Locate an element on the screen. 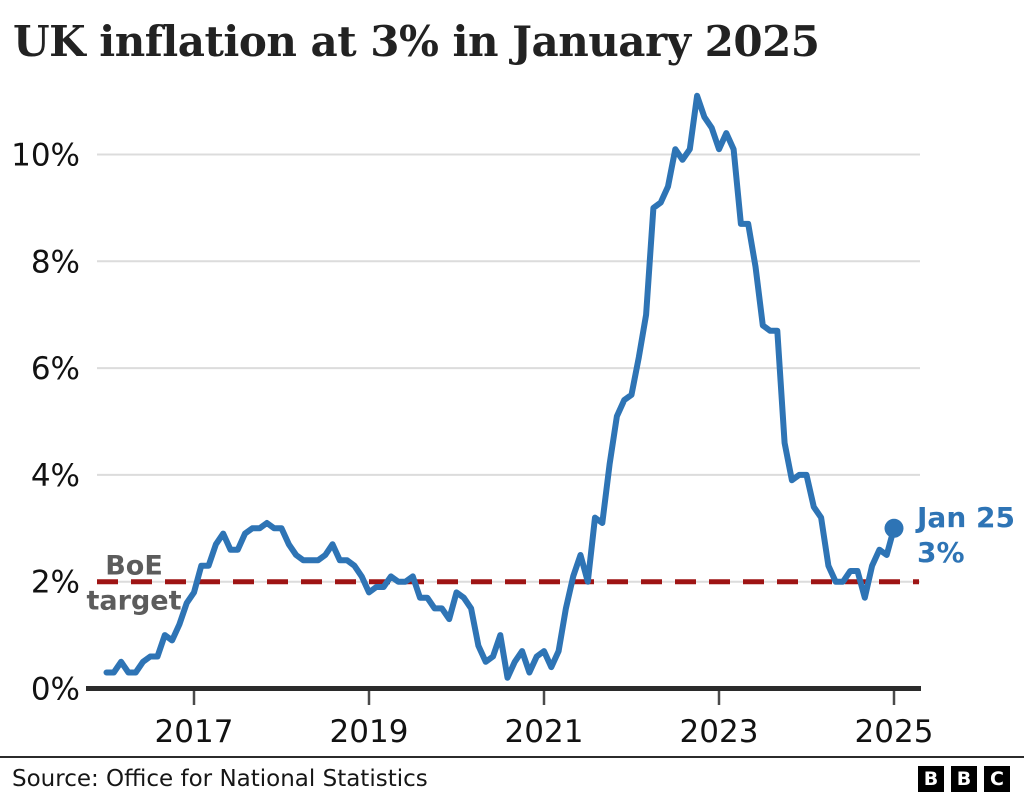 The width and height of the screenshot is (1024, 800). end-point-dot is located at coordinates (894, 528).